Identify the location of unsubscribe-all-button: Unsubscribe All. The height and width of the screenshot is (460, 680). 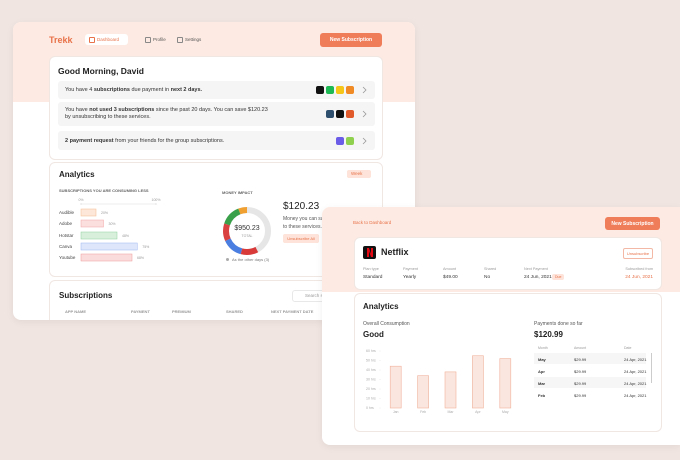
(301, 238).